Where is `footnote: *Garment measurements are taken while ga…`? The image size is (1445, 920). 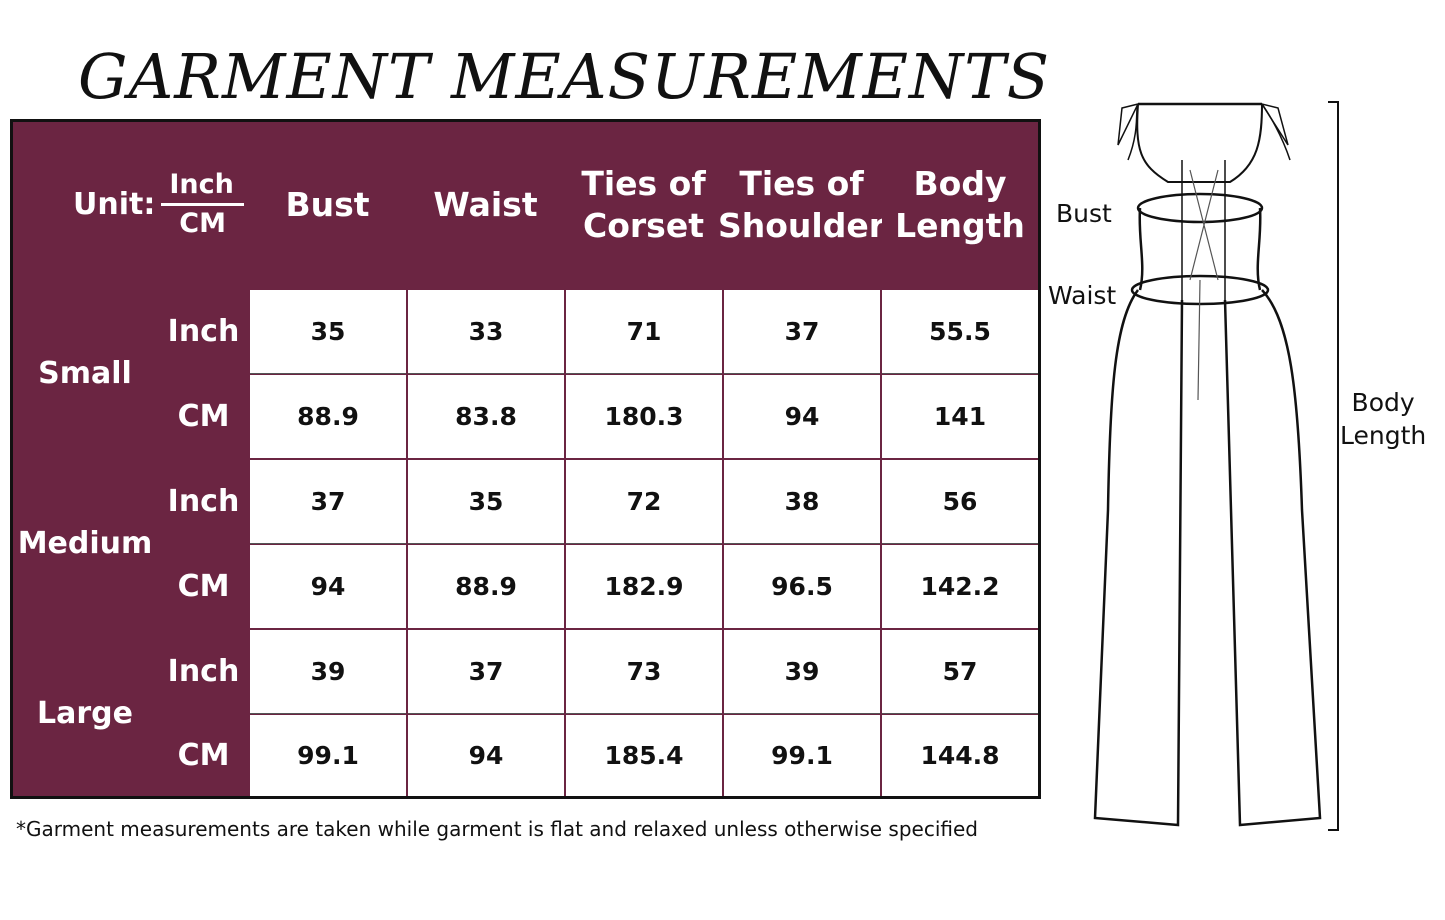
footnote: *Garment measurements are taken while ga… is located at coordinates (497, 829).